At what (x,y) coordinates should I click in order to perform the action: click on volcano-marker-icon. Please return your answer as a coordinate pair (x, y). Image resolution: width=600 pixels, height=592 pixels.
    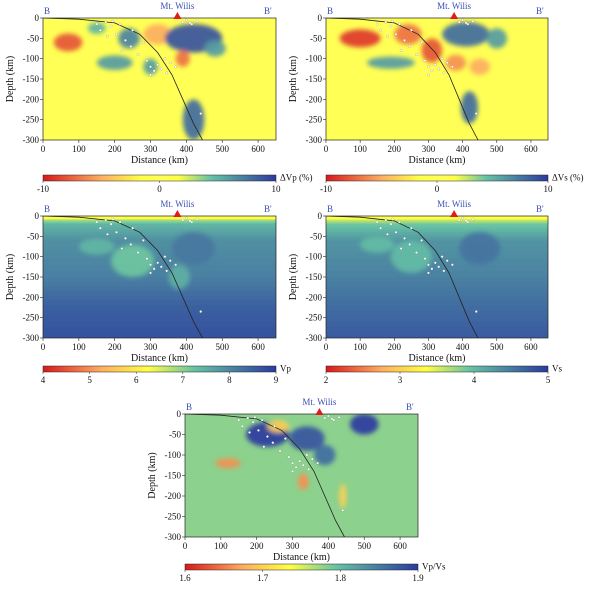
    Looking at the image, I should click on (177, 213).